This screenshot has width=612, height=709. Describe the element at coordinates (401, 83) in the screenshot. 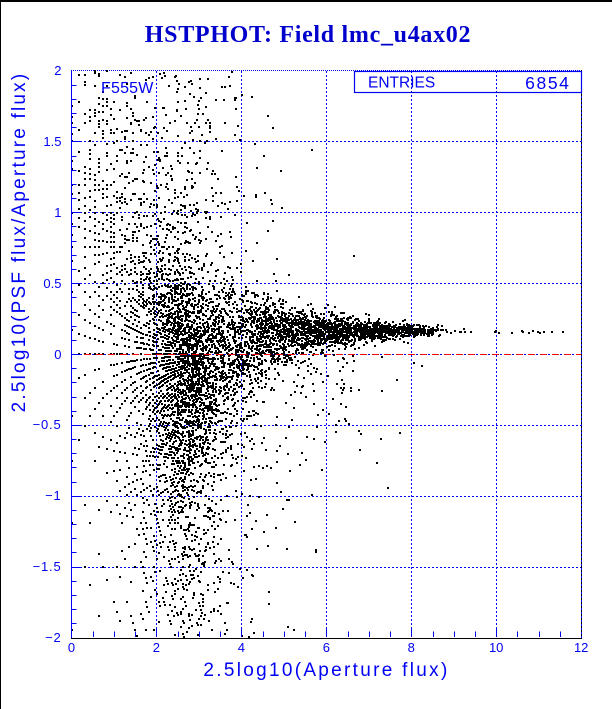

I see `svg-text: ENTRIES` at that location.